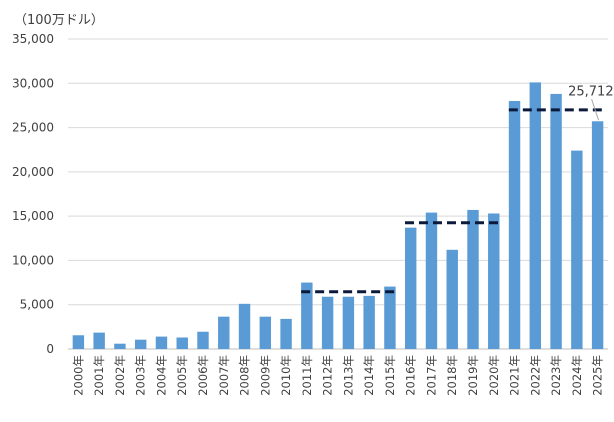 The image size is (614, 422). I want to click on unit-label: （100万ドル）, so click(59, 20).